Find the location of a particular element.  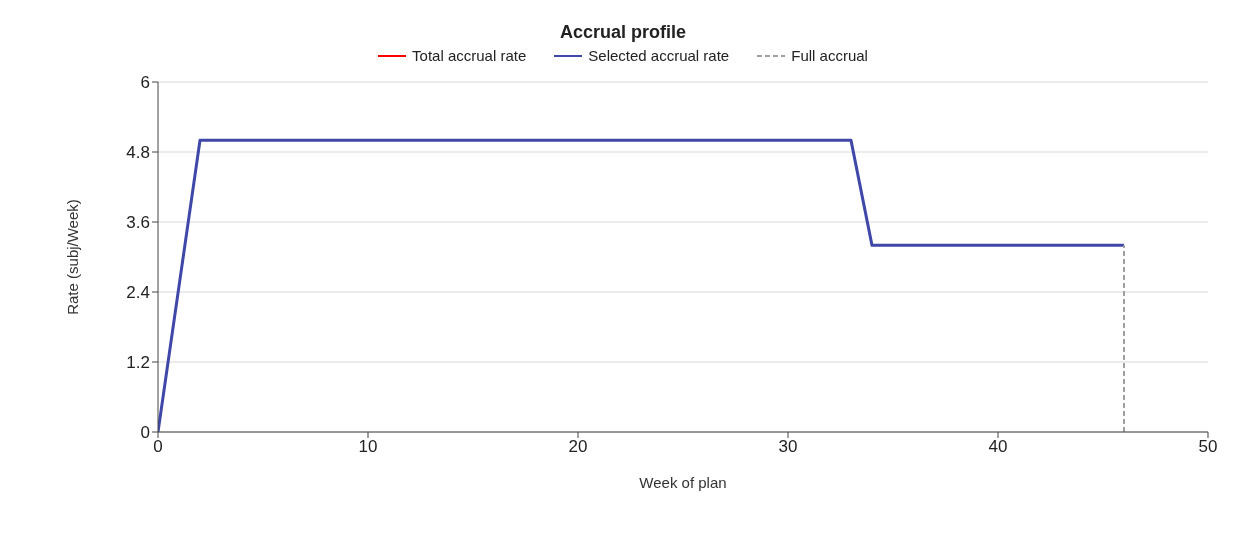

legend-label: Full accrual is located at coordinates (829, 55).